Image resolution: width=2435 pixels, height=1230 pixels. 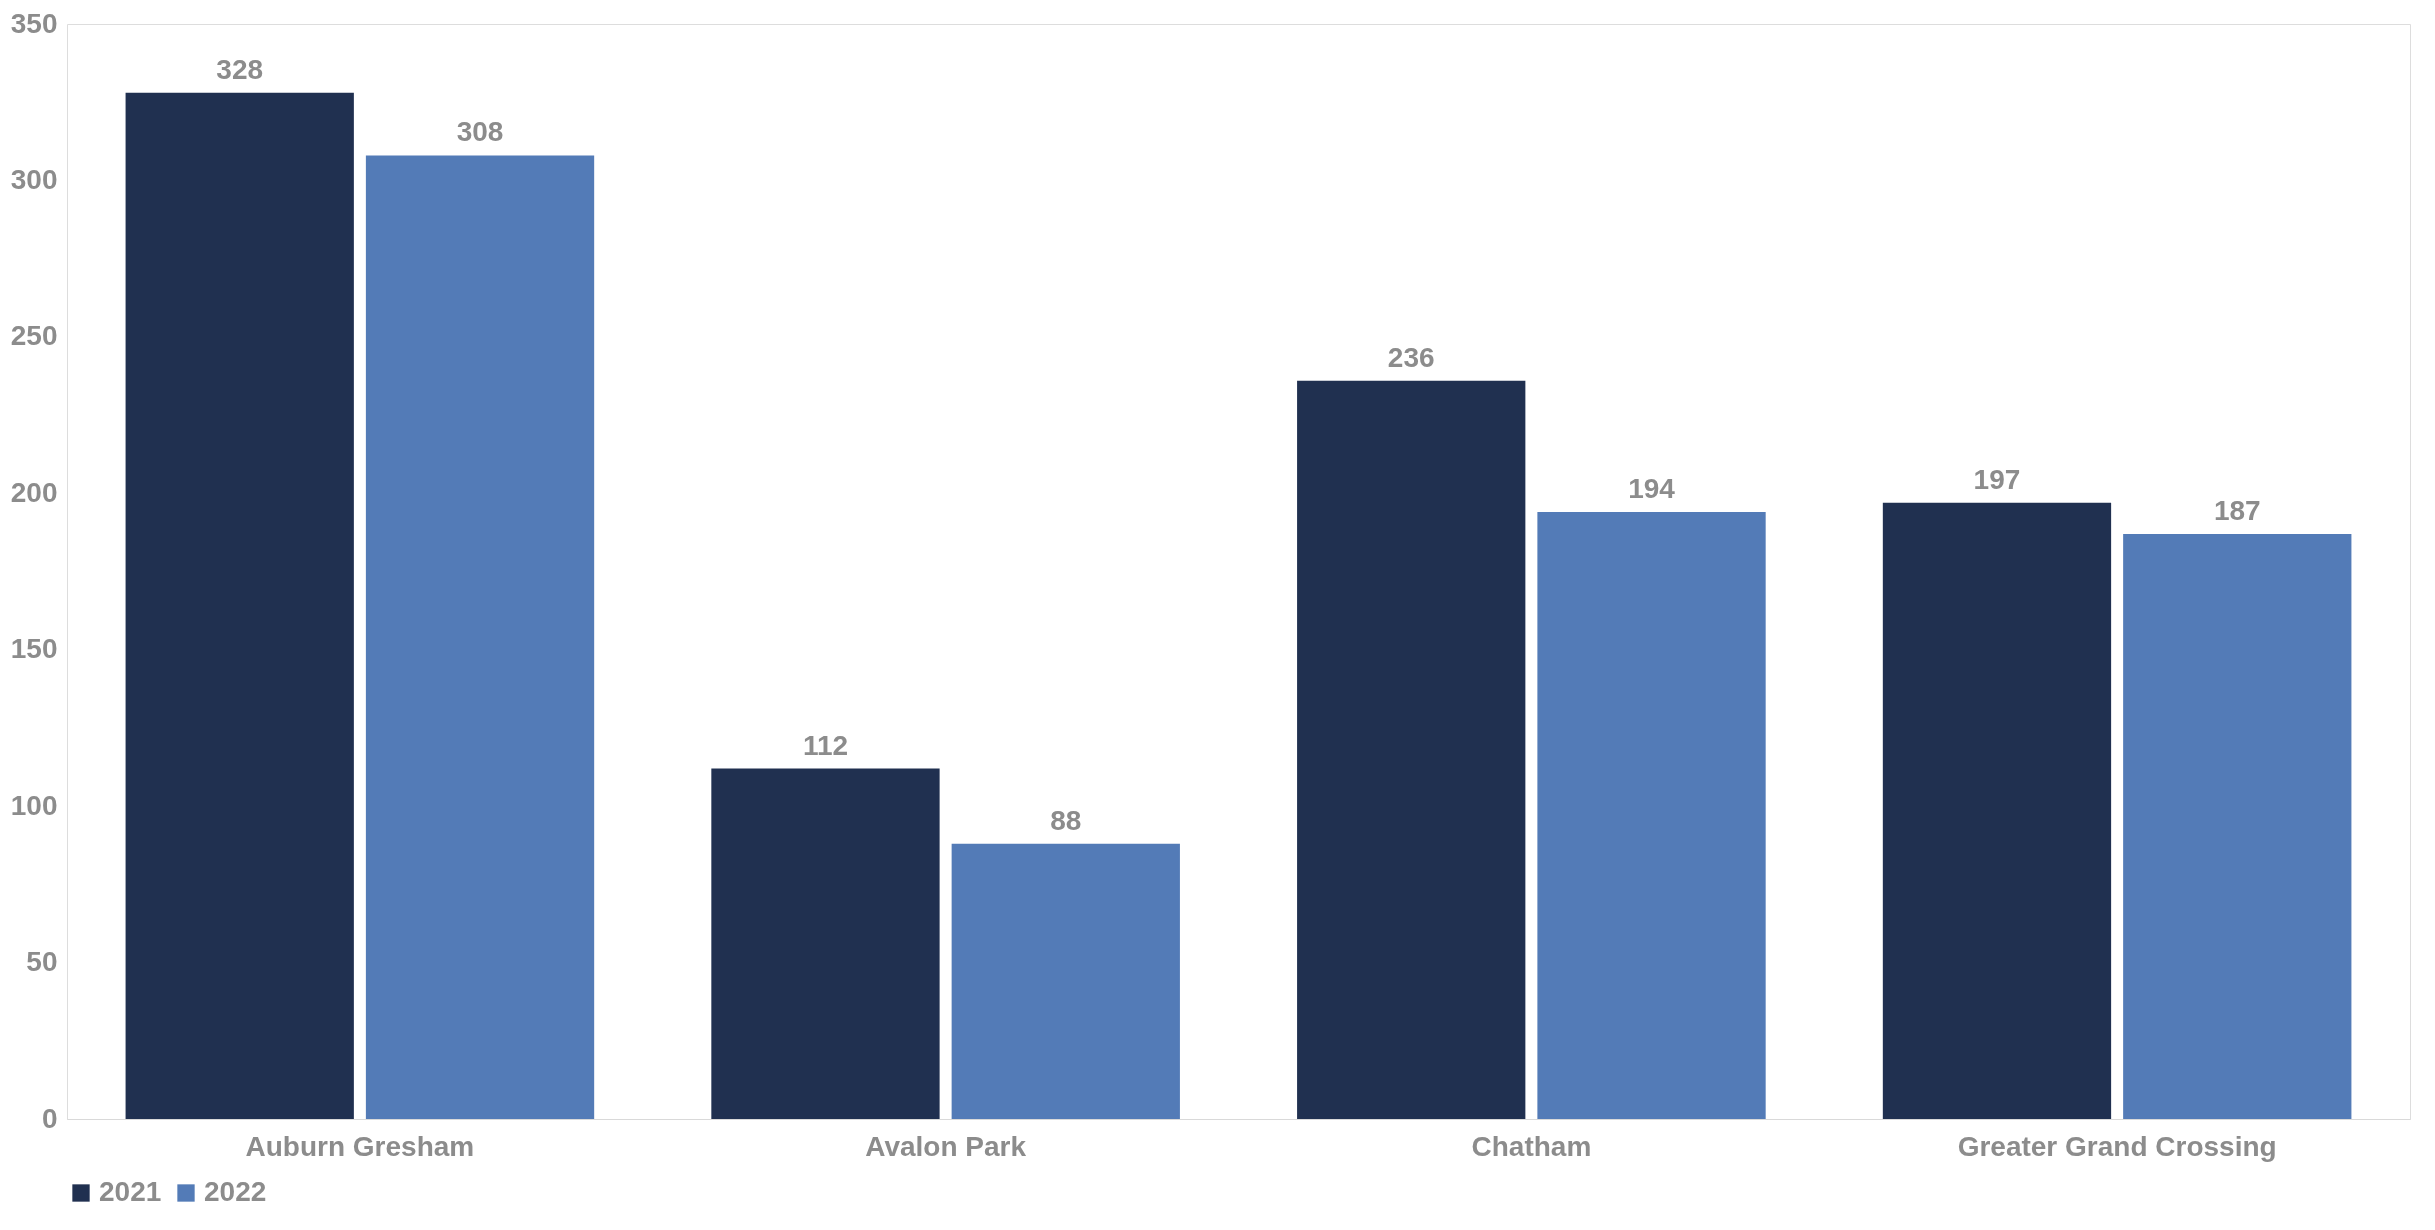 What do you see at coordinates (825, 745) in the screenshot?
I see `data-label: 112` at bounding box center [825, 745].